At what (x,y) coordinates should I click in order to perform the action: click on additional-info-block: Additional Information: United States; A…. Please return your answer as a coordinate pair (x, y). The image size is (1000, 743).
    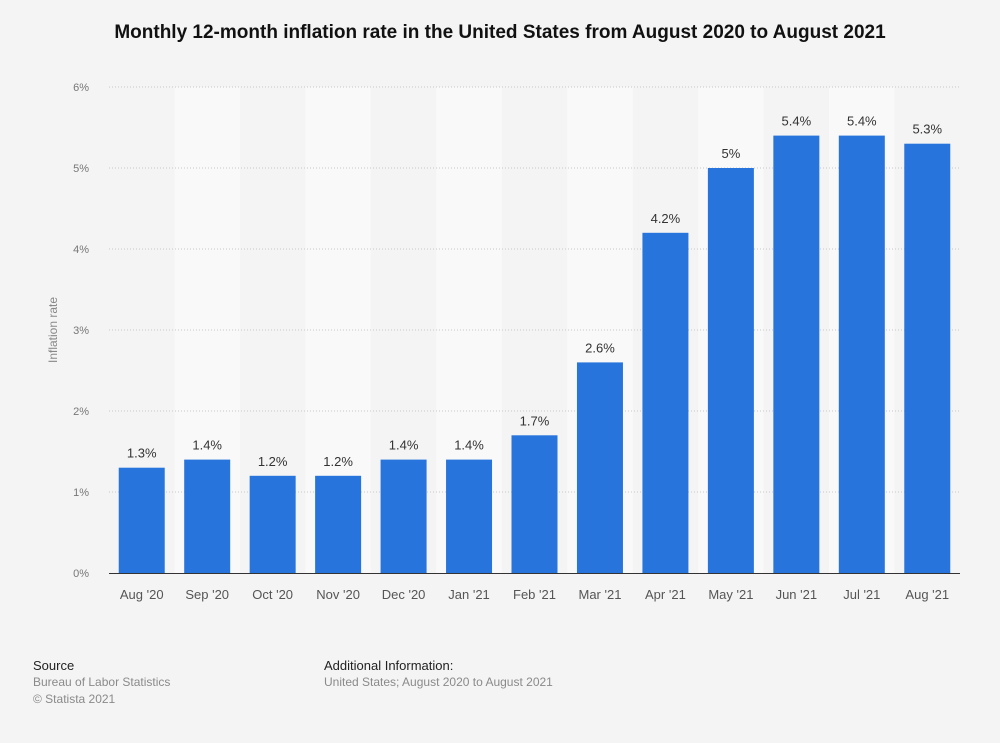
    Looking at the image, I should click on (438, 674).